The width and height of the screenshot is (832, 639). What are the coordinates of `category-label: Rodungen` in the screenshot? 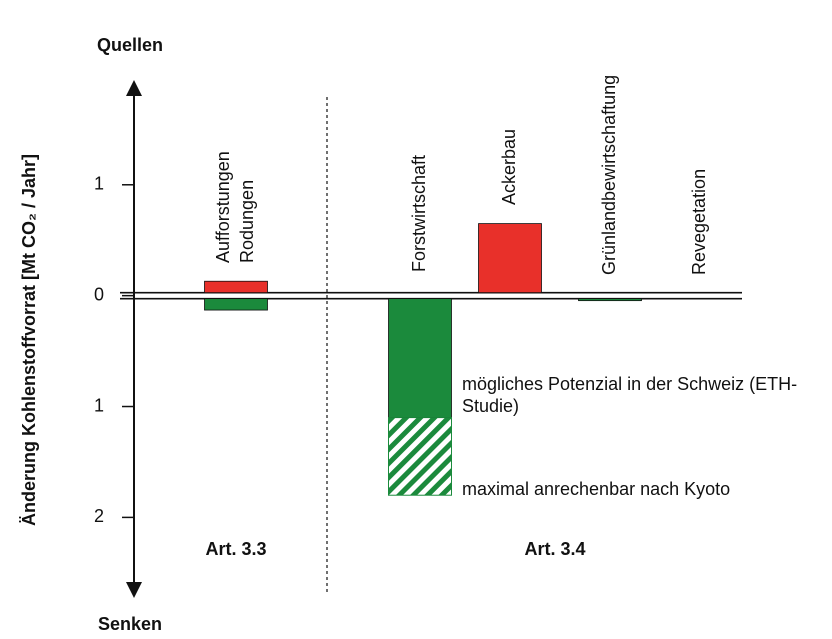 It's located at (247, 221).